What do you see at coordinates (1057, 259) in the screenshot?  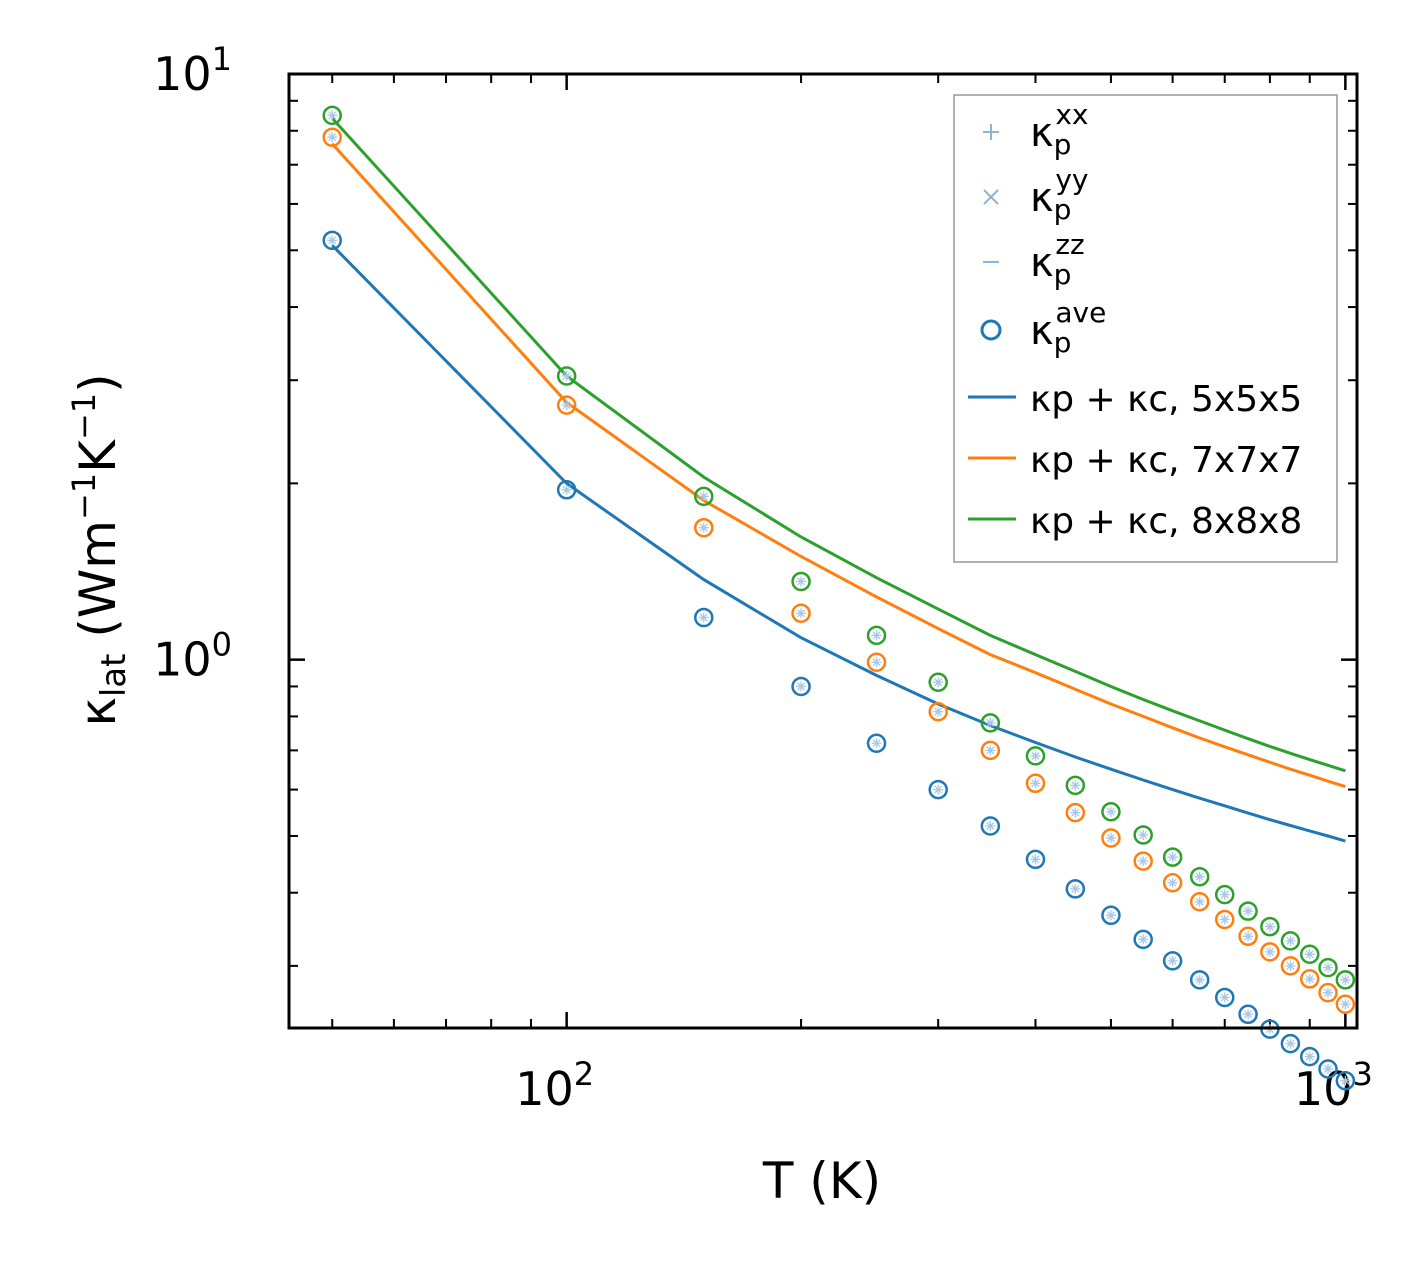 I see `legend-label: κpzz` at bounding box center [1057, 259].